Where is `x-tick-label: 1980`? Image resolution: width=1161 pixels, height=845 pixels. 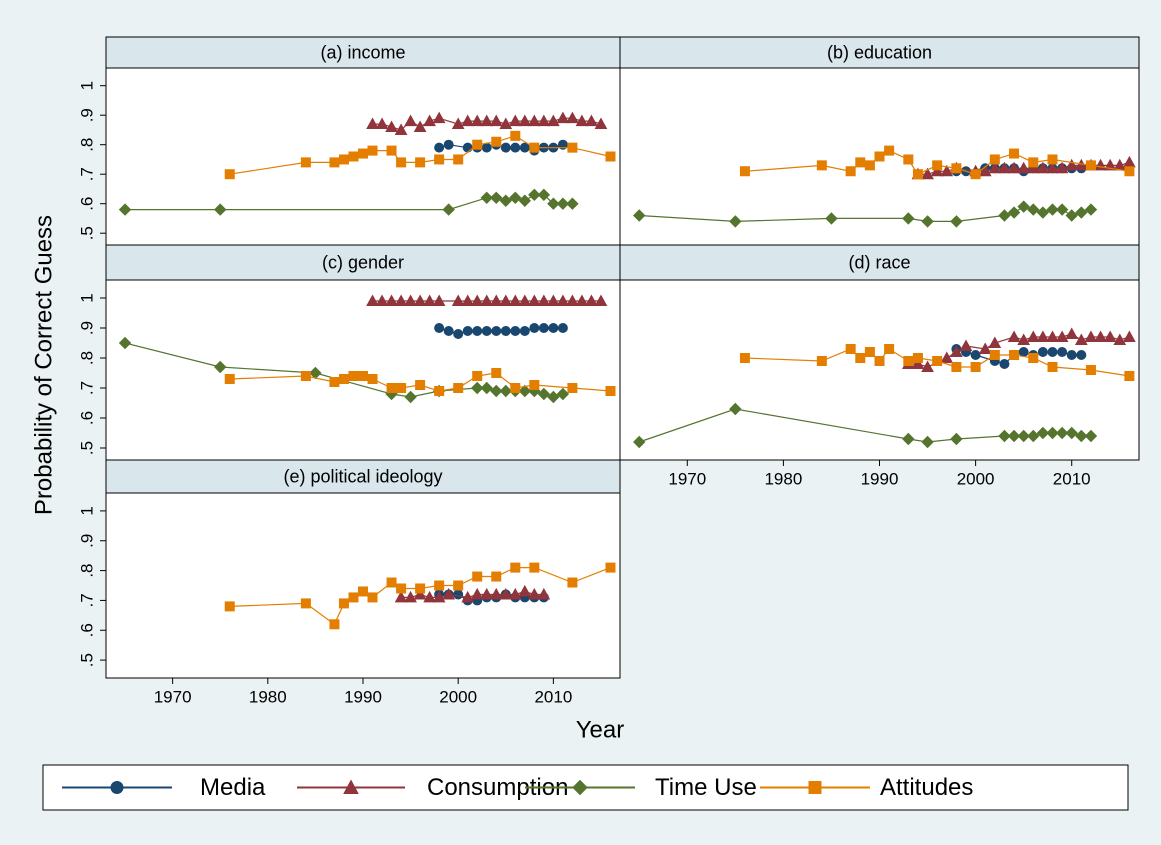
x-tick-label: 1980 is located at coordinates (783, 478).